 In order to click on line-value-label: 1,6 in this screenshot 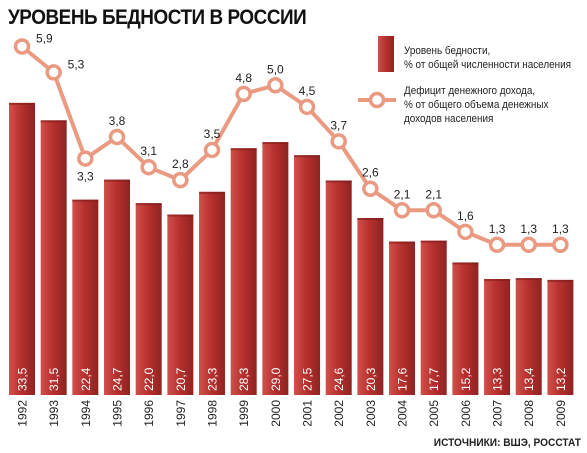, I will do `click(465, 216)`.